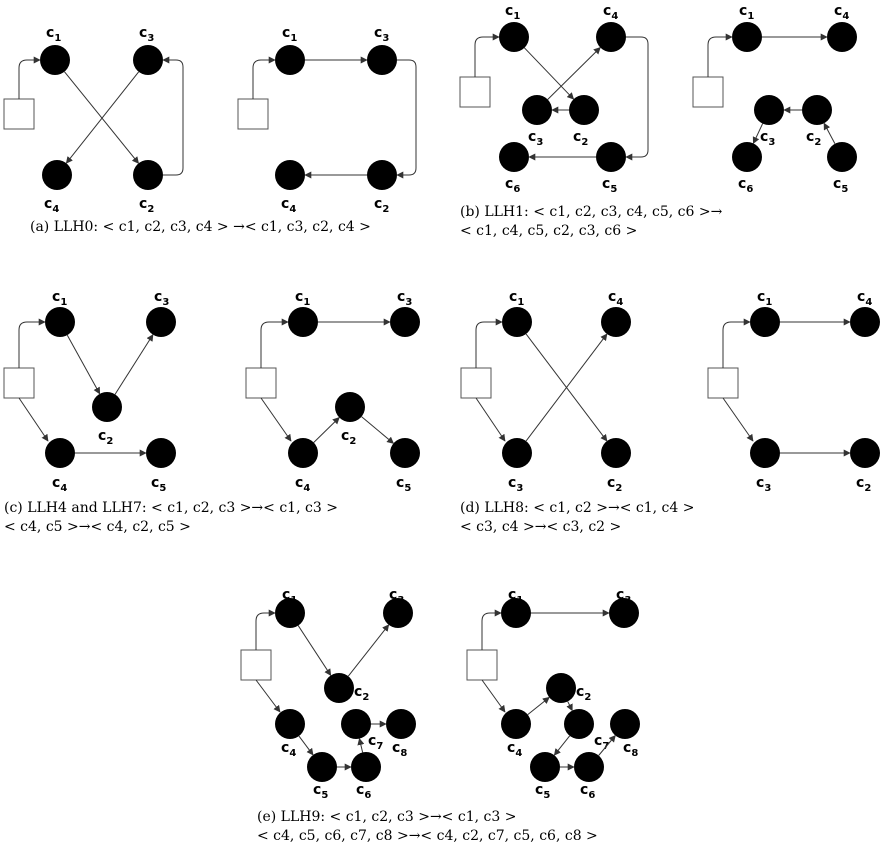 The width and height of the screenshot is (885, 854). What do you see at coordinates (161, 322) in the screenshot?
I see `node-c3-c1` at bounding box center [161, 322].